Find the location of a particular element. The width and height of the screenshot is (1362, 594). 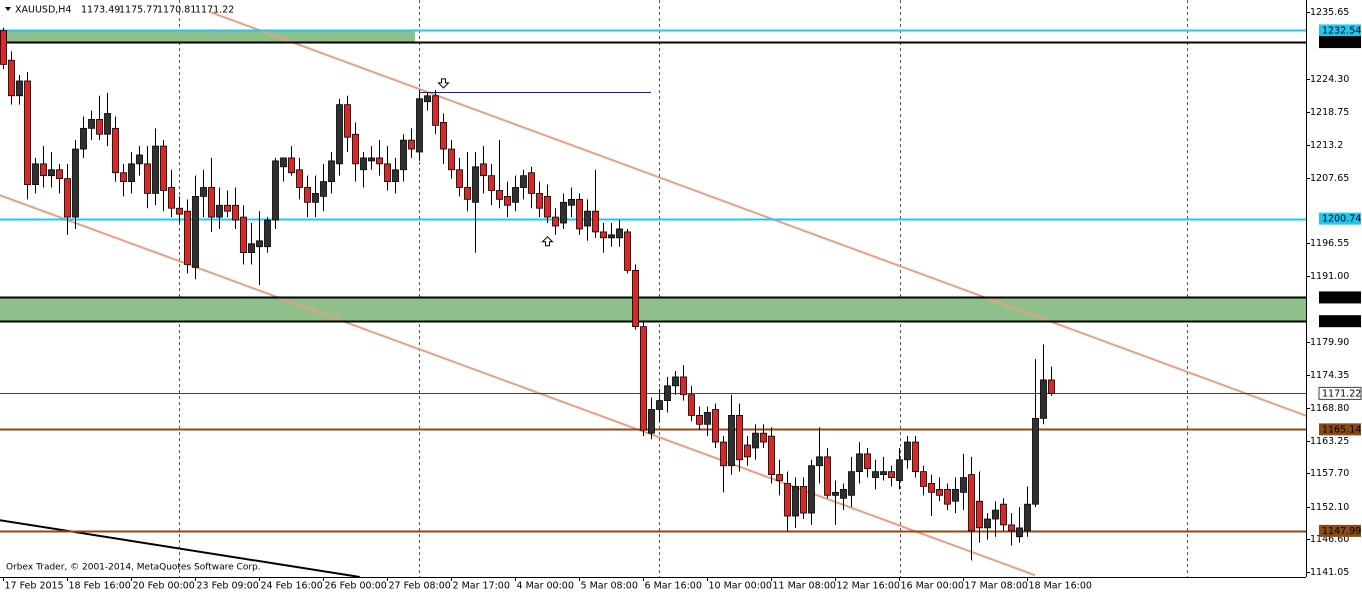

y-tick-label: 1157.70 is located at coordinates (1329, 473).